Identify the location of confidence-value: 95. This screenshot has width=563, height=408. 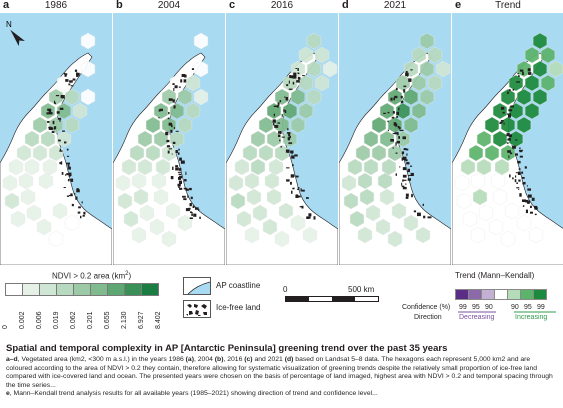
(476, 307).